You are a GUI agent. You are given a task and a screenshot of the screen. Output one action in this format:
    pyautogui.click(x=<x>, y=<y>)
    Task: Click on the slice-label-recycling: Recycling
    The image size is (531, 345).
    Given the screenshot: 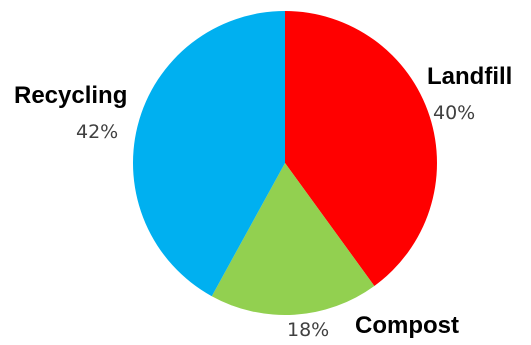 What is the action you would take?
    pyautogui.click(x=70, y=95)
    